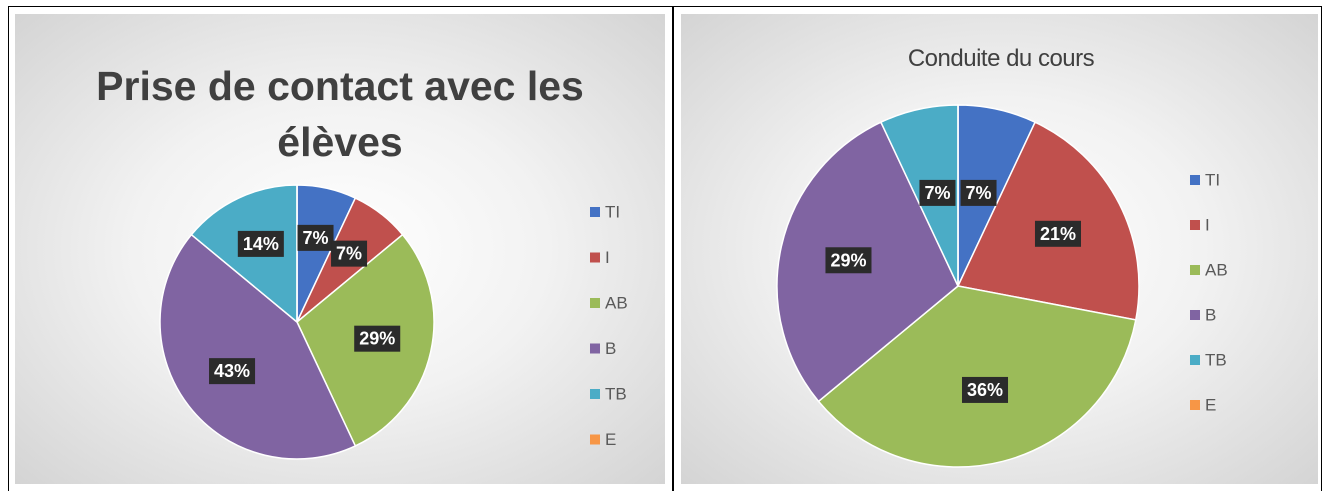  I want to click on data-label: 36%, so click(985, 390).